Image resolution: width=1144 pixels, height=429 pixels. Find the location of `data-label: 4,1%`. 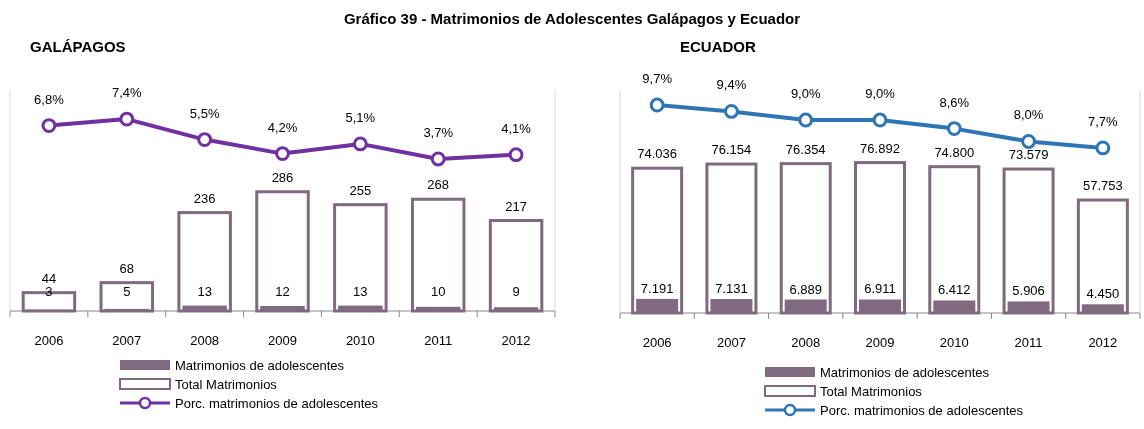

data-label: 4,1% is located at coordinates (516, 128).